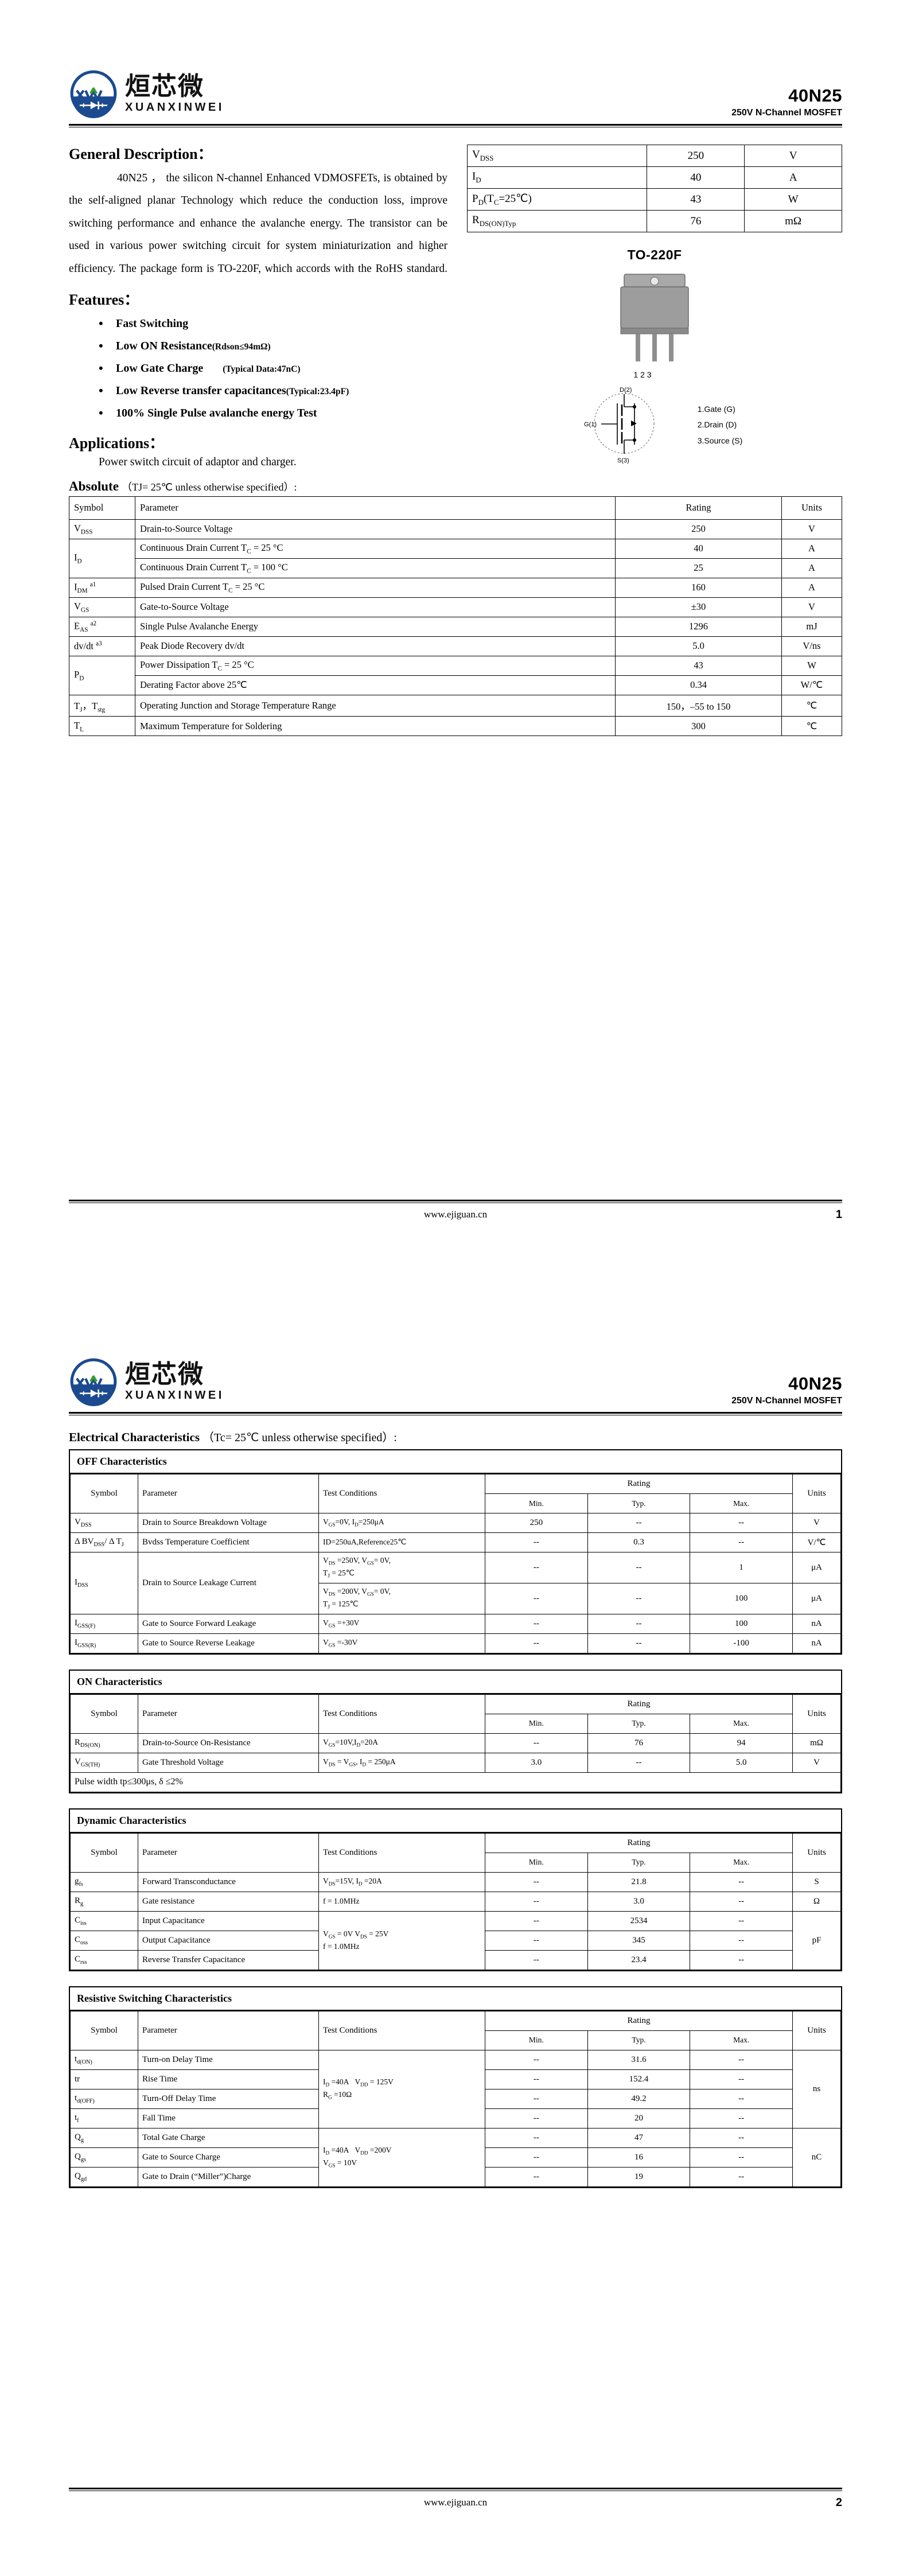 The width and height of the screenshot is (911, 2576). Describe the element at coordinates (639, 1623) in the screenshot. I see `off-typ-igssf: --` at that location.